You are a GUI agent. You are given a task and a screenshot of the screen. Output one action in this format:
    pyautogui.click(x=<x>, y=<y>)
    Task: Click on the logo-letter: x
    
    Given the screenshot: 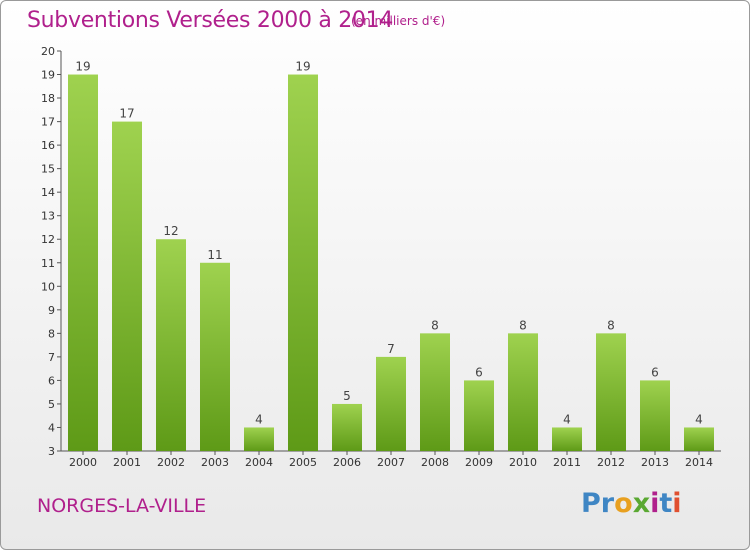 What is the action you would take?
    pyautogui.click(x=641, y=503)
    